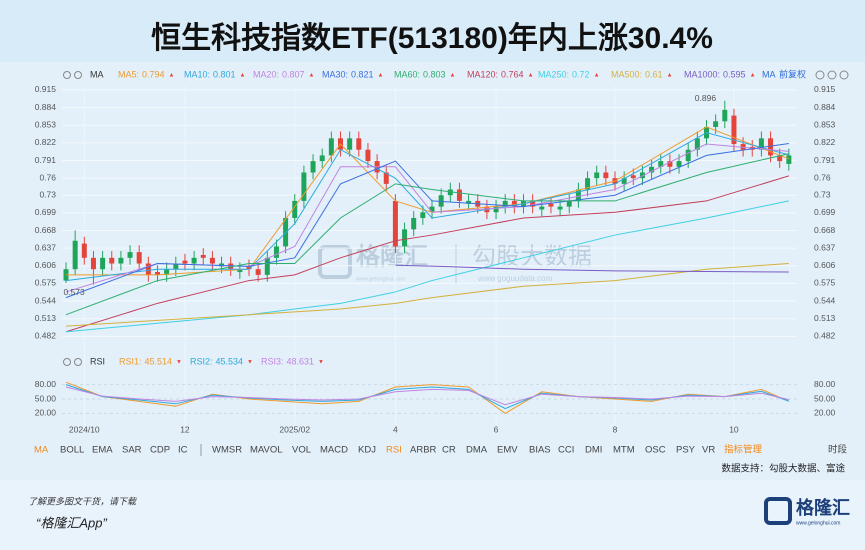 The height and width of the screenshot is (550, 865). What do you see at coordinates (432, 38) in the screenshot?
I see `page-title: 恒生科技指数ETF(513180)年内上涨30.4%` at bounding box center [432, 38].